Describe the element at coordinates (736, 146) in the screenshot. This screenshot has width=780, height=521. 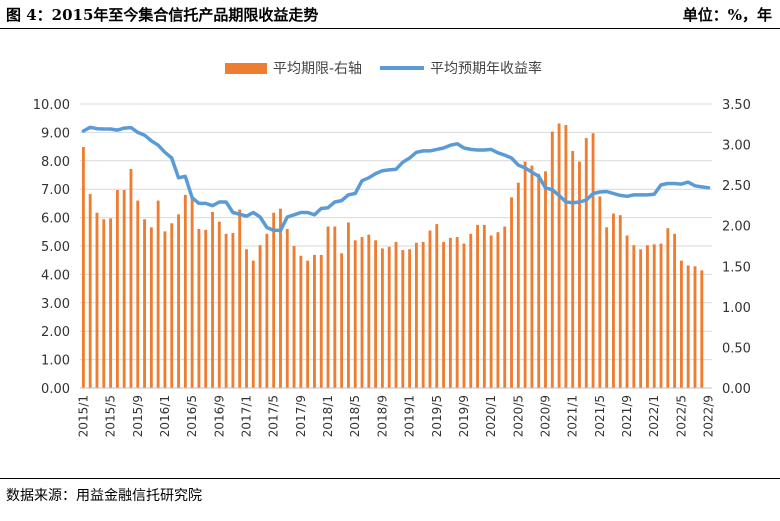
I see `right-axis-tick-label: 3.00` at that location.